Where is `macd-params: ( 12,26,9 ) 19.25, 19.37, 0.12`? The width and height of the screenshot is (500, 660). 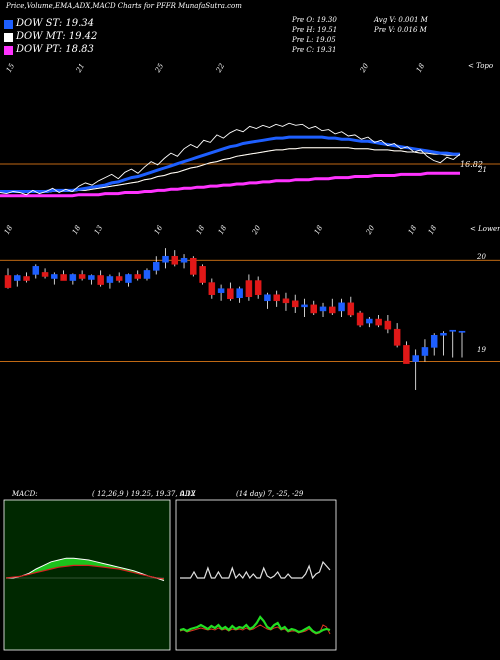 macd-params: ( 12,26,9 ) 19.25, 19.37, 0.12 is located at coordinates (144, 494).